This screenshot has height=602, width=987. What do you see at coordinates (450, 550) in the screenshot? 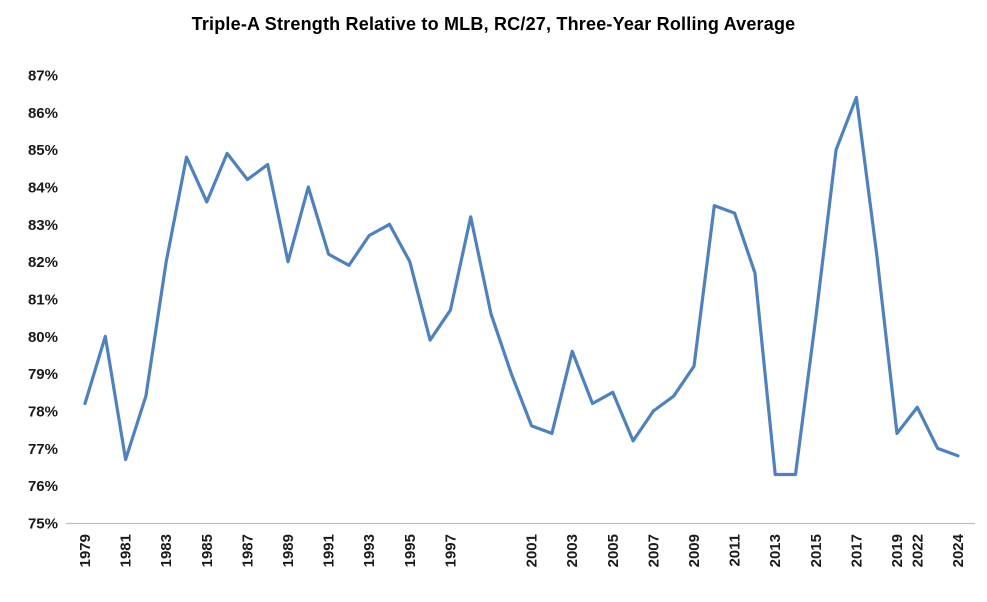
I see `x-tick-label: 1997` at bounding box center [450, 550].